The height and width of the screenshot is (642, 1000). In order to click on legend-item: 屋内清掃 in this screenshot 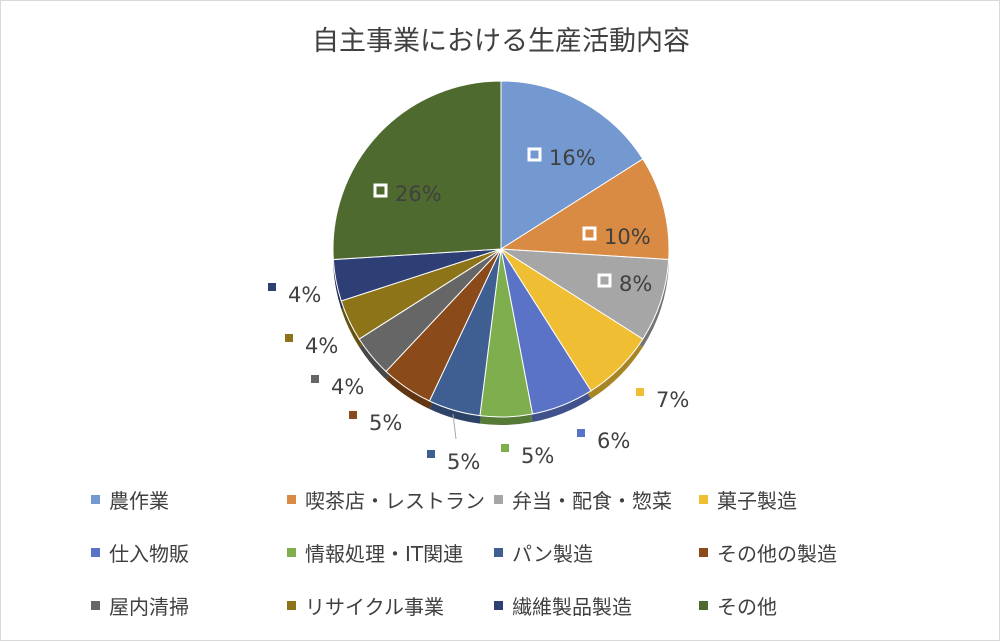, I will do `click(140, 605)`.